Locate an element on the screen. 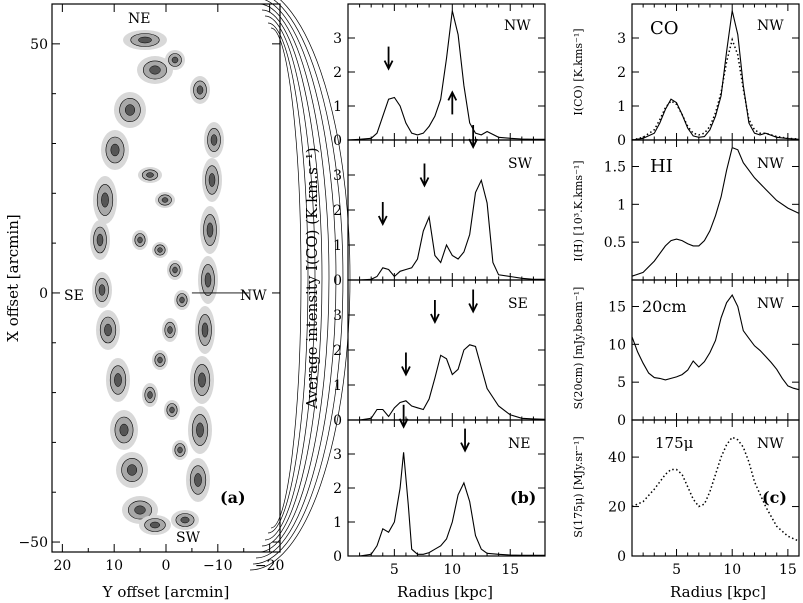 The height and width of the screenshot is (603, 803). subplot-b-sw-label: SW is located at coordinates (520, 164).